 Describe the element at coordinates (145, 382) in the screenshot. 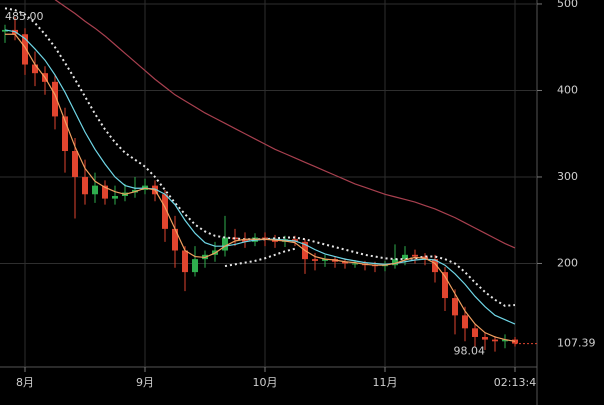

I see `x-tick-label: 9月` at that location.